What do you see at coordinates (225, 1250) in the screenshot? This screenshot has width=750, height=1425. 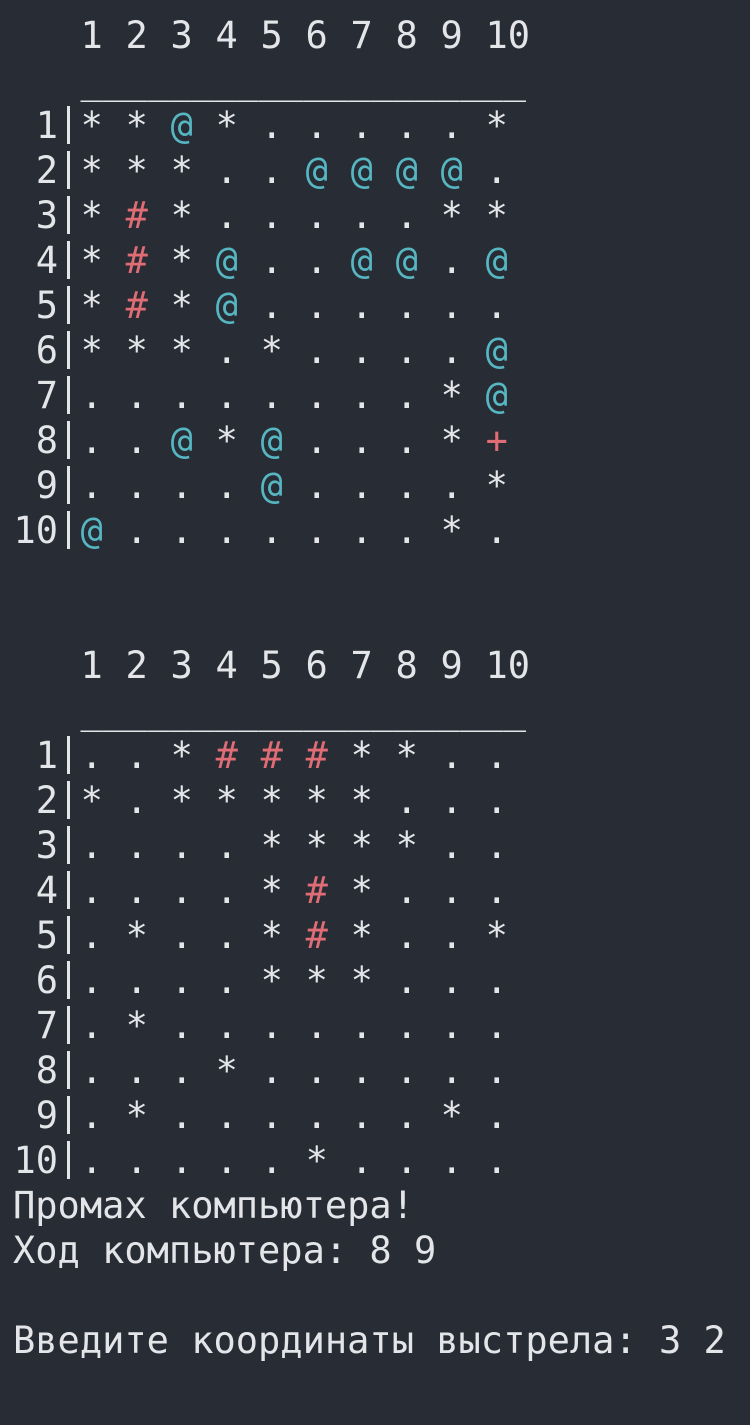 I see `message: Ход компьютера: 8 9` at bounding box center [225, 1250].